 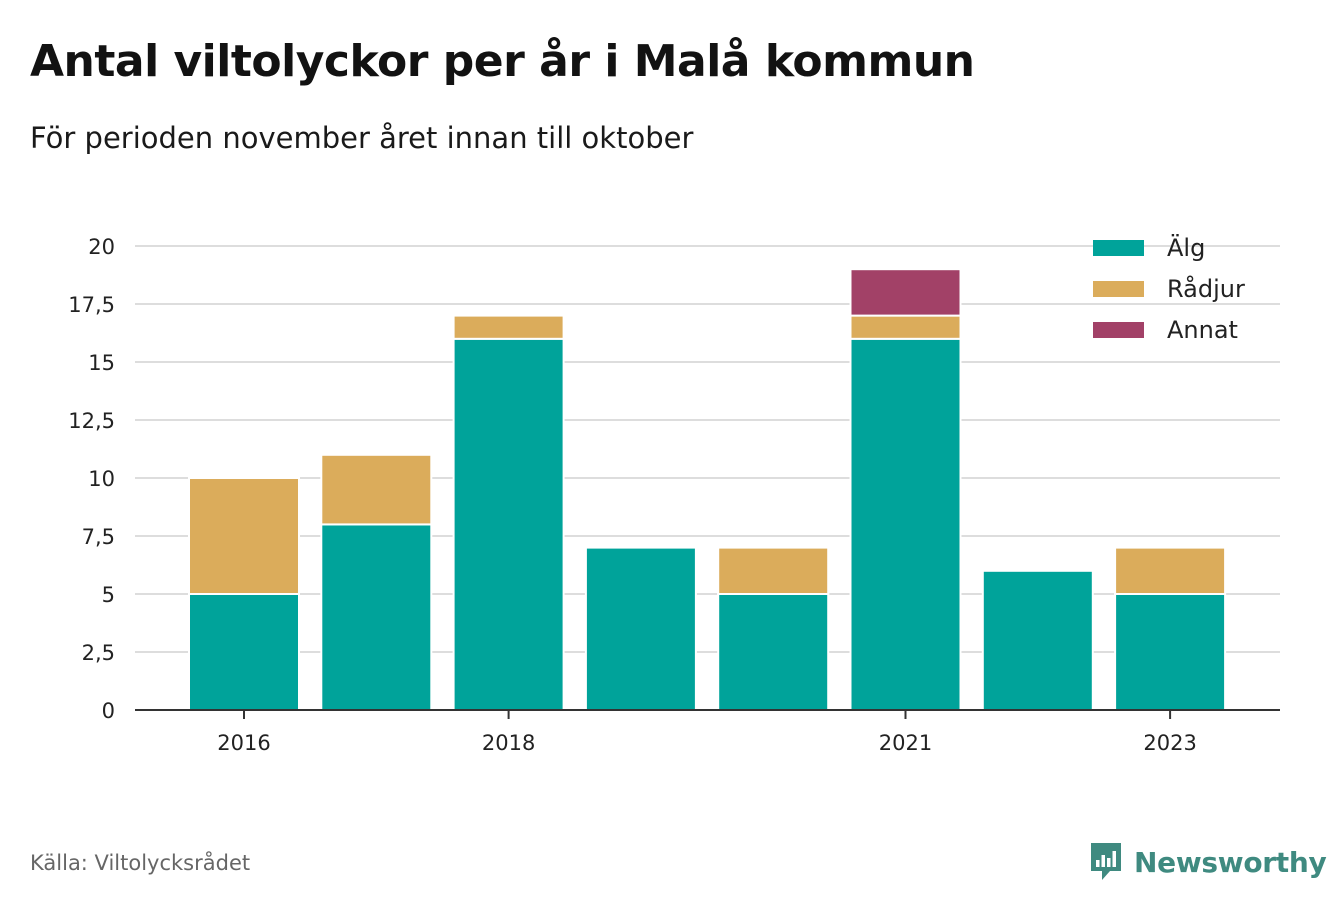 What do you see at coordinates (108, 711) in the screenshot?
I see `y-tick-label: 0` at bounding box center [108, 711].